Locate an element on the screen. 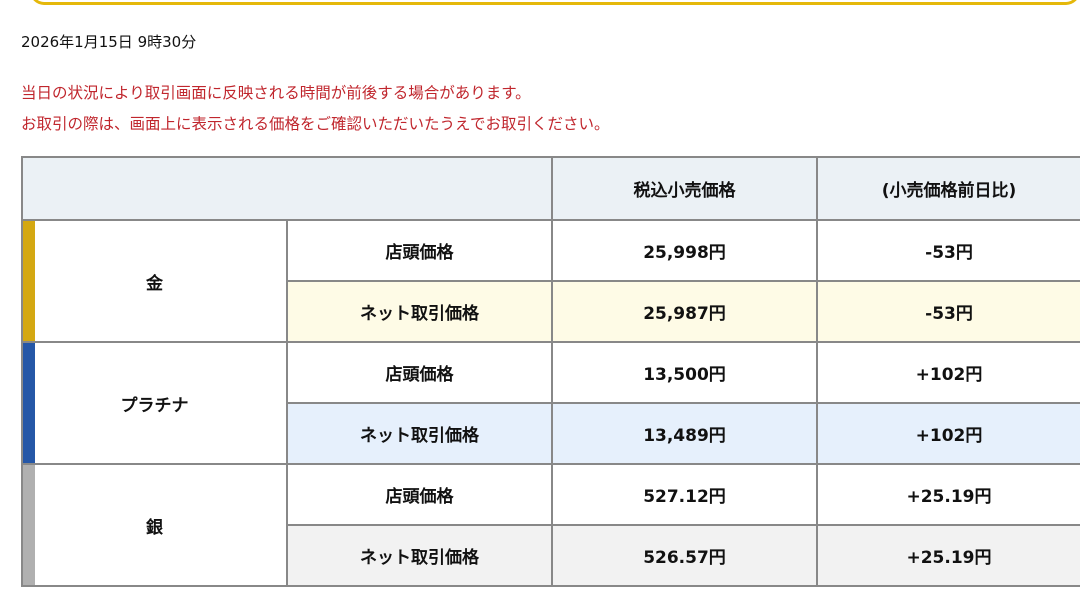 The height and width of the screenshot is (604, 1080). notice-line: お取引の際は、画面上に表示される価格をご確認いただいたうえでお取引ください。 is located at coordinates (315, 124).